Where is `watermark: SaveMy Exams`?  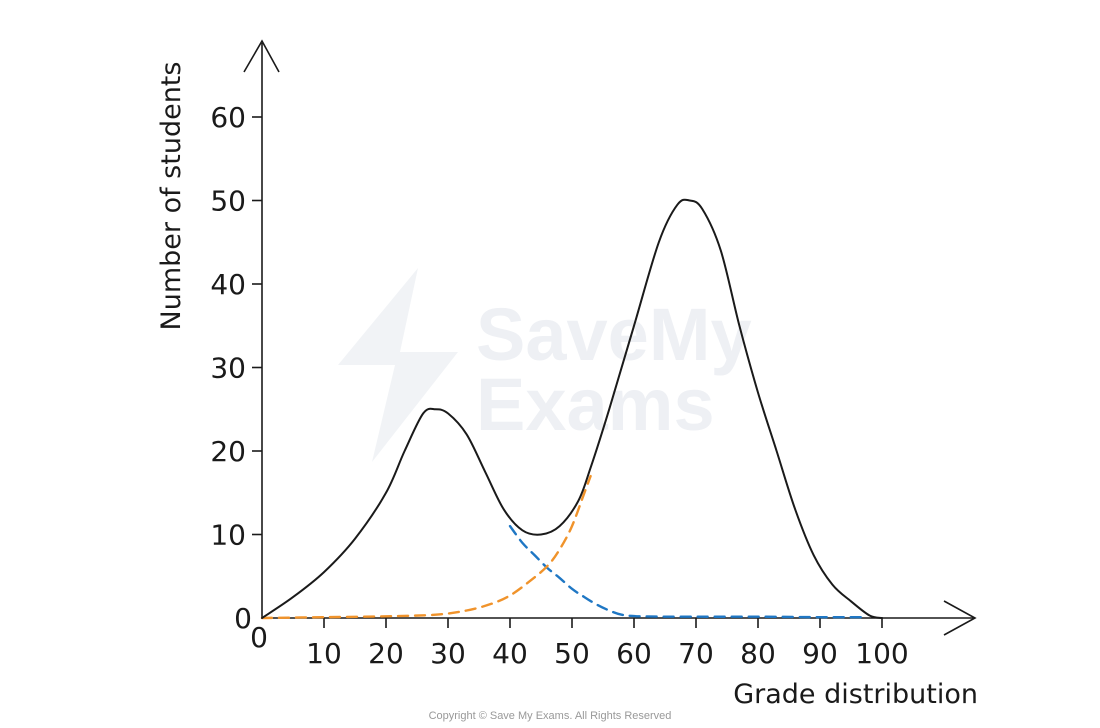
watermark: SaveMy Exams is located at coordinates (545, 365).